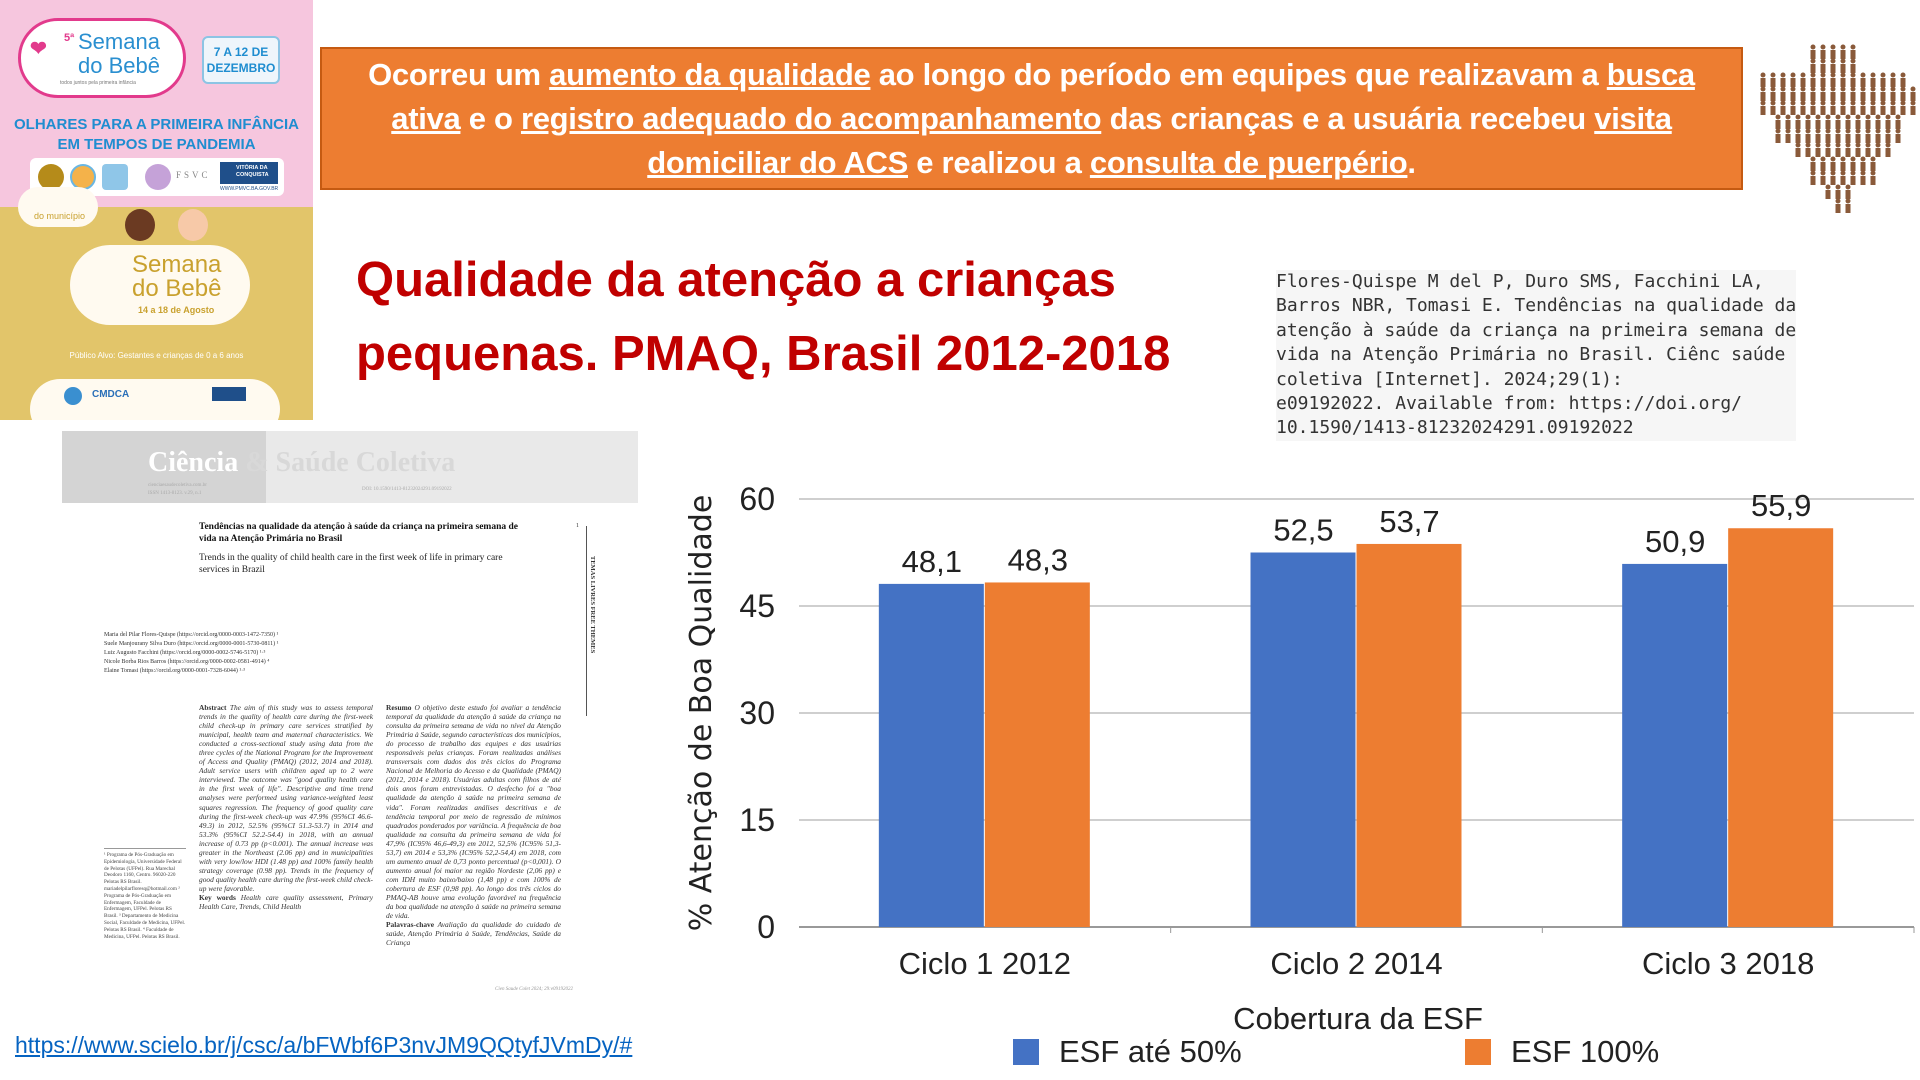  What do you see at coordinates (249, 173) in the screenshot?
I see `pmvc-logo: VITÓRIA DA CONQUISTA` at bounding box center [249, 173].